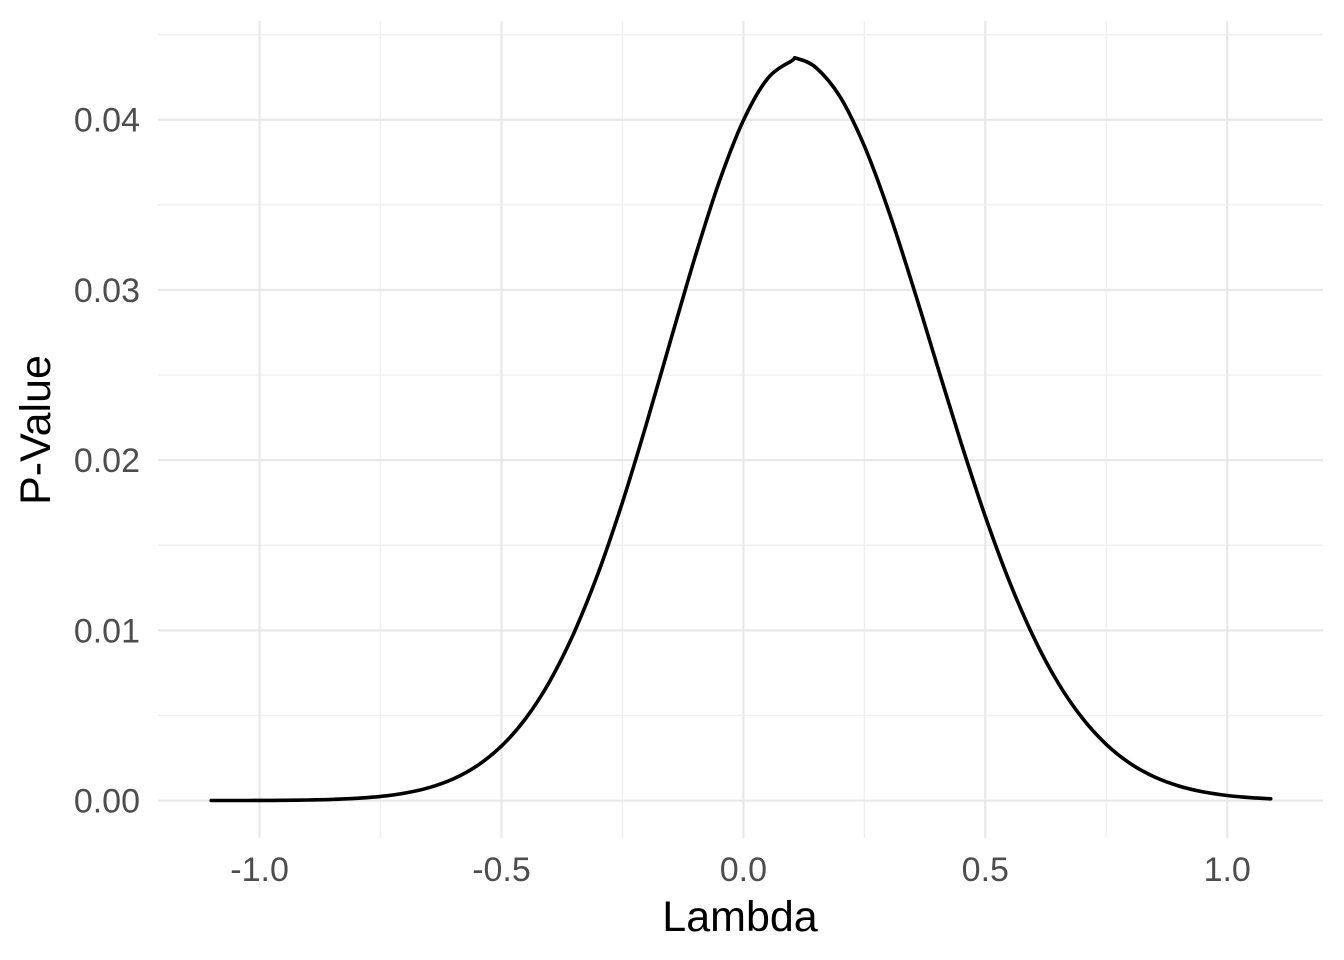  I want to click on x-axis-tick-labels: -1.0 -0.5 0.0 0.5 1.0, so click(740, 870).